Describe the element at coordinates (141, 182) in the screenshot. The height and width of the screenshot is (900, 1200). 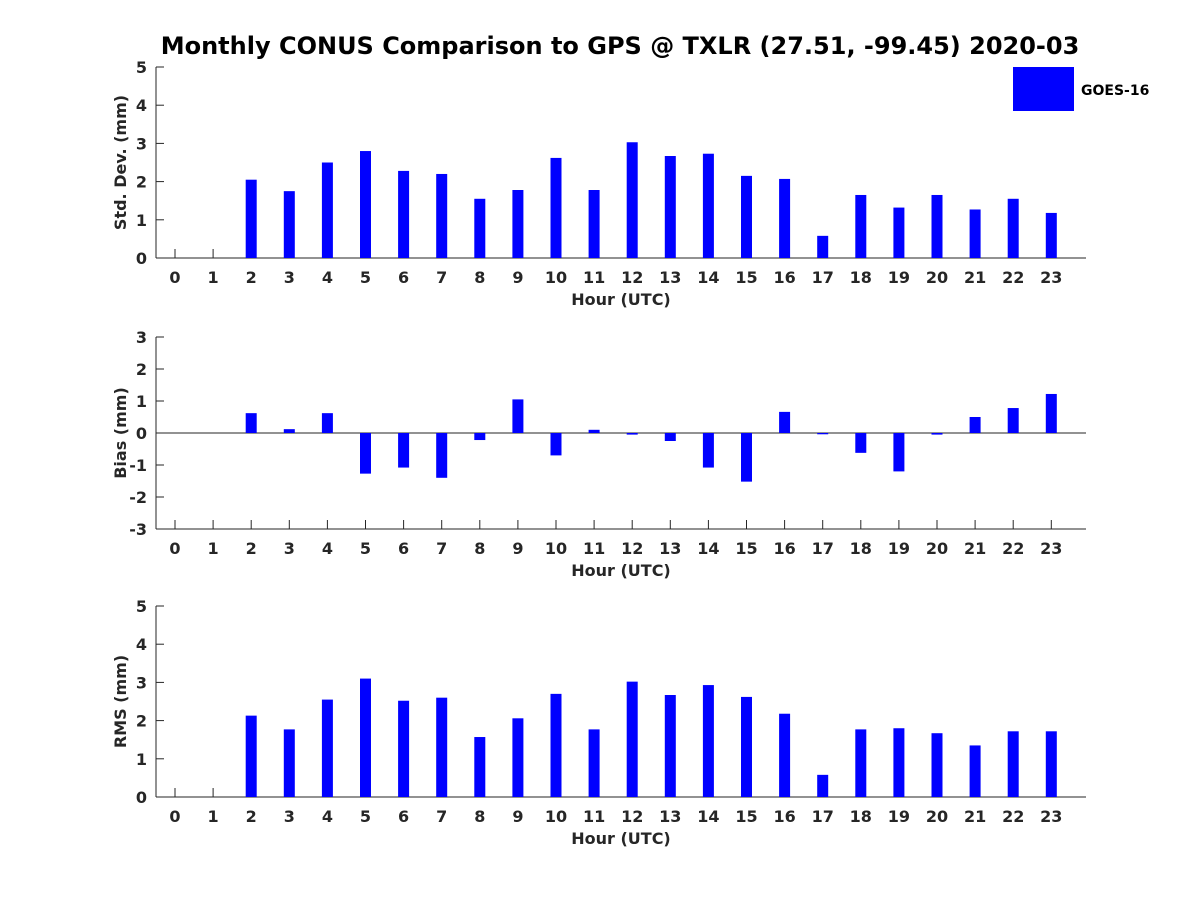
I see `y-tick-label: 2` at that location.